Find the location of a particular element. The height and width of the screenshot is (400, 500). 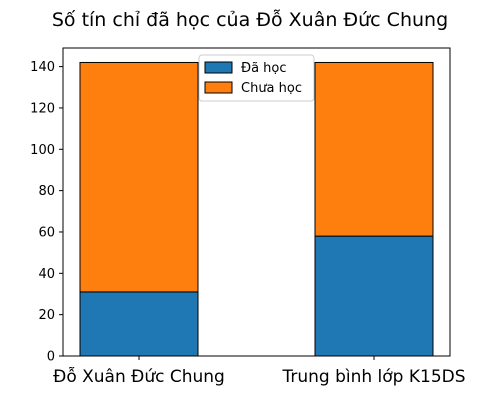

legend-label: Chưa học is located at coordinates (271, 88).